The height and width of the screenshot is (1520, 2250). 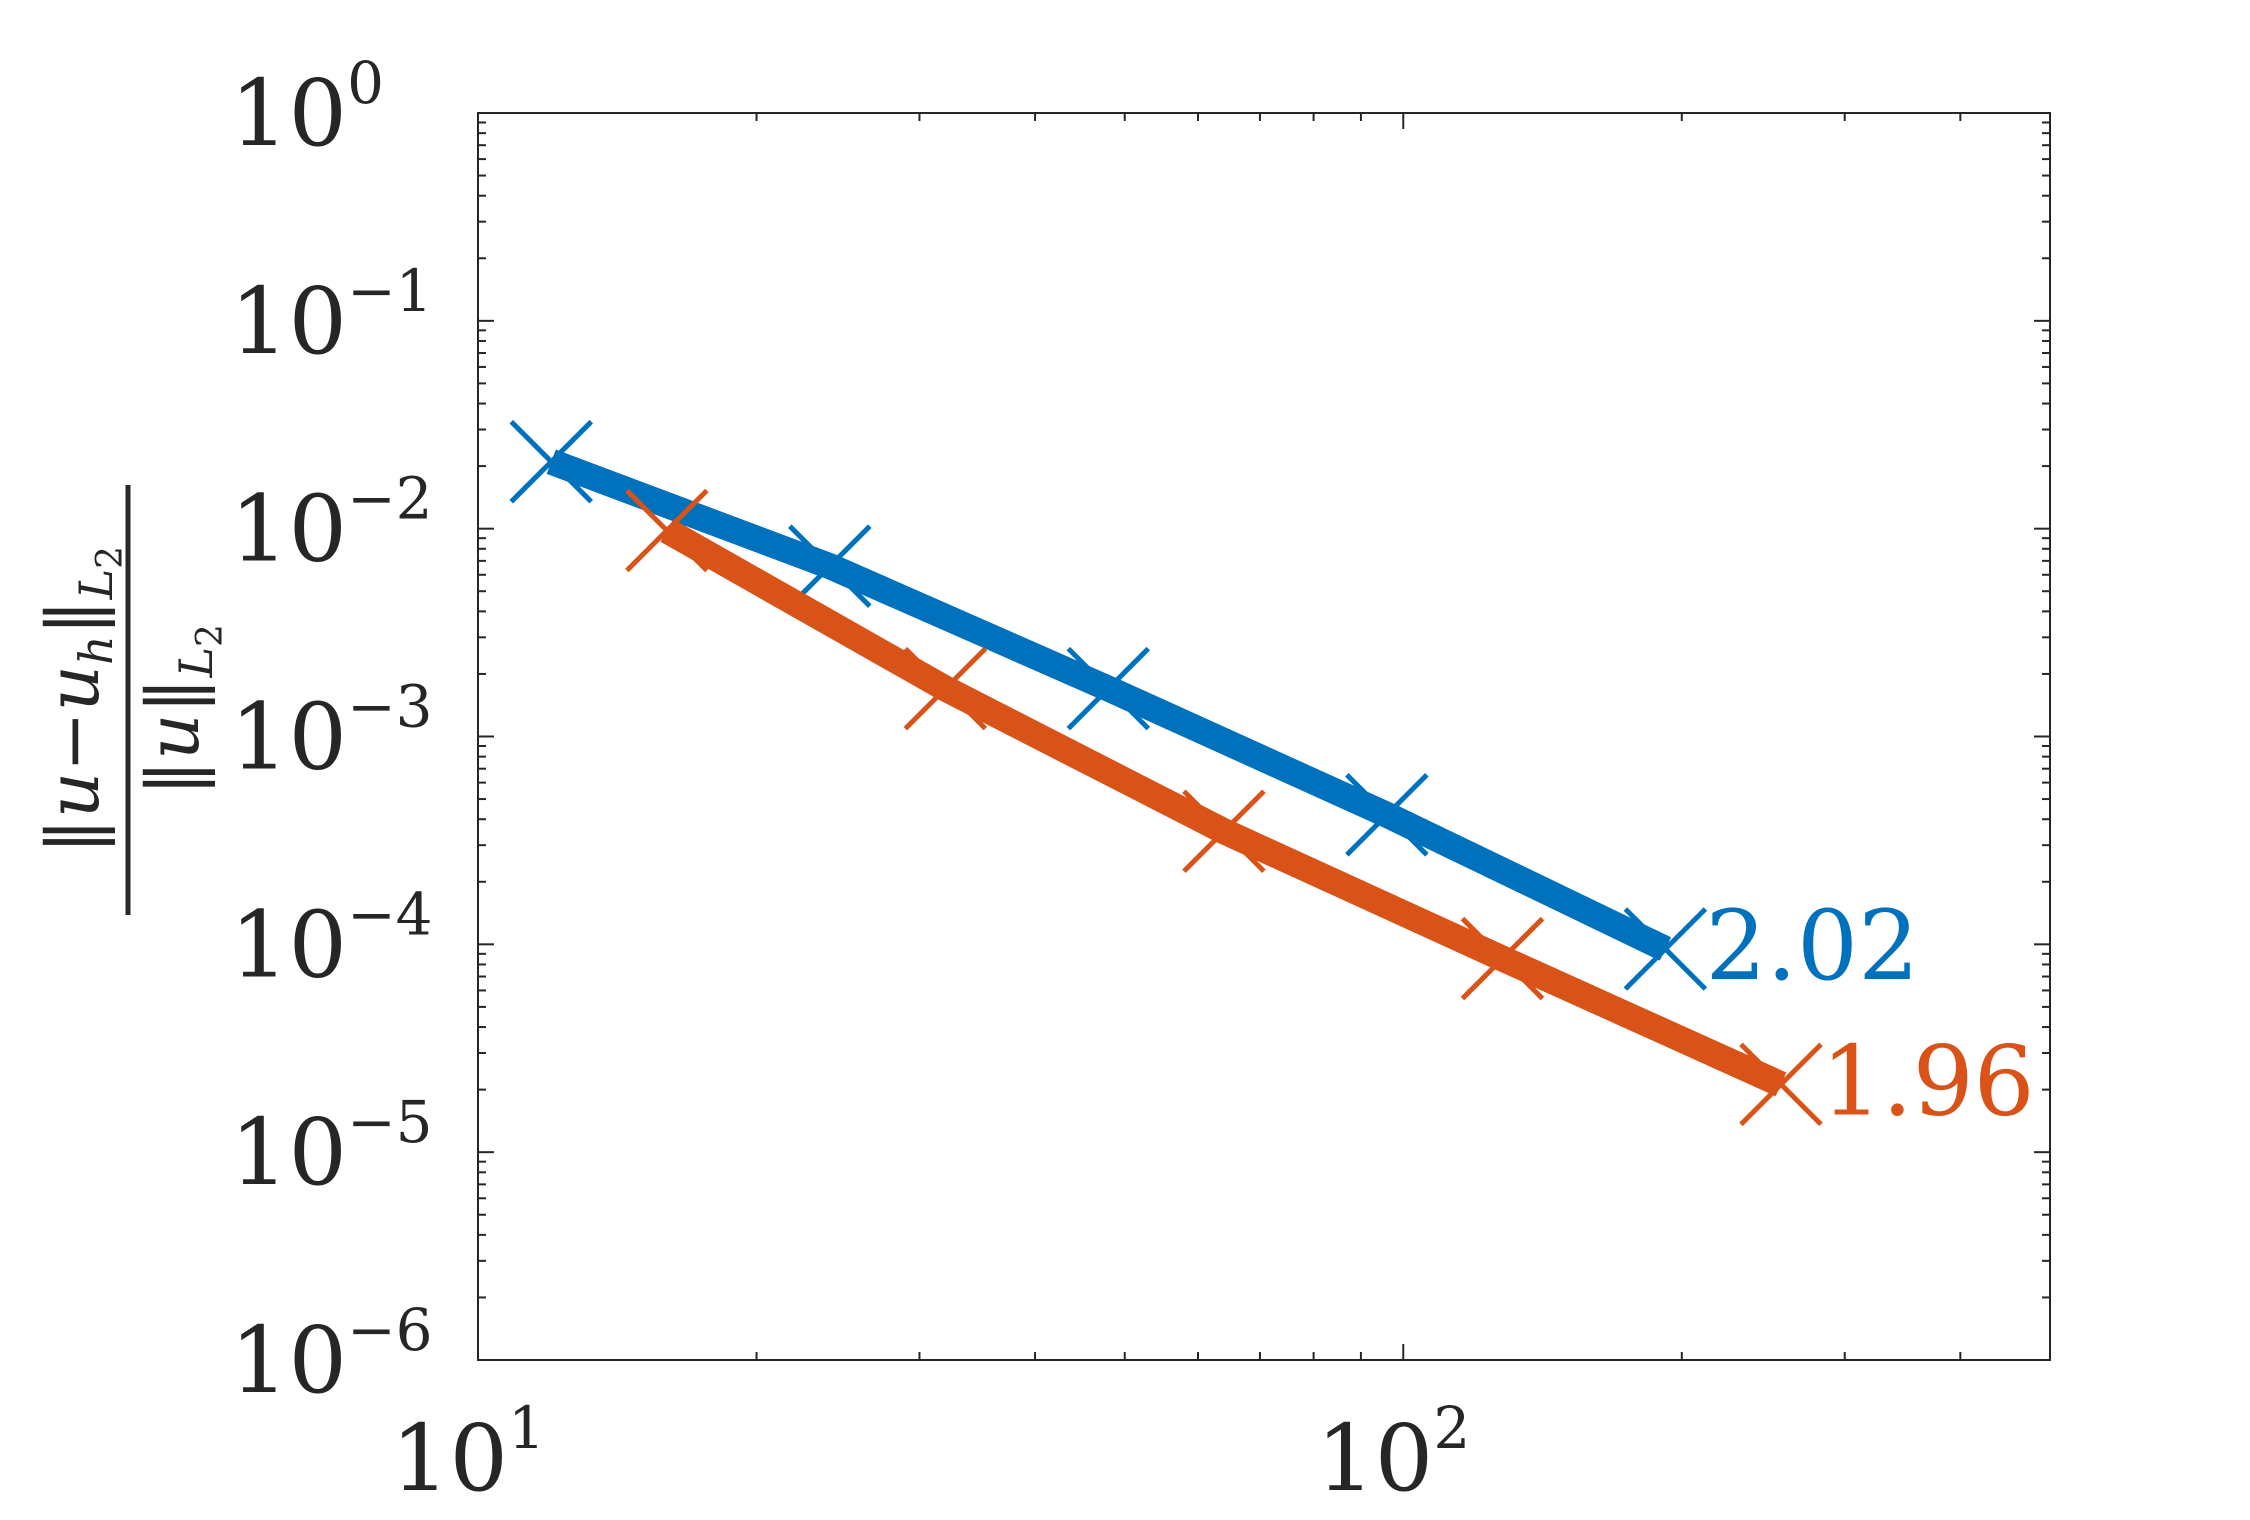 I want to click on slope-labels: 2.02 1.96, so click(x=1869, y=1013).